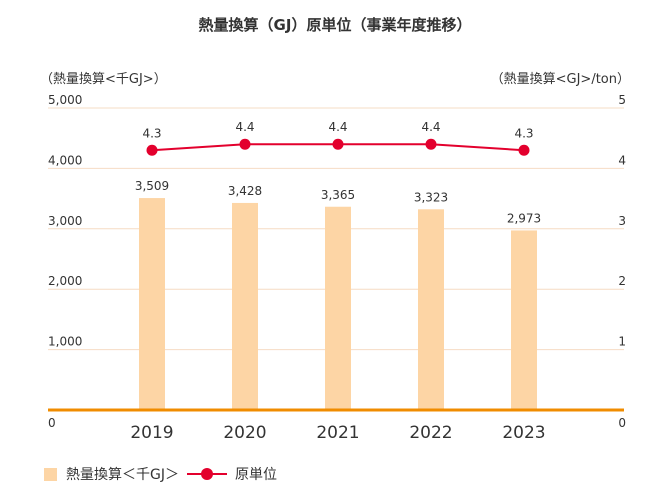 This screenshot has height=502, width=670. Describe the element at coordinates (622, 281) in the screenshot. I see `right-tick-label: 2` at that location.